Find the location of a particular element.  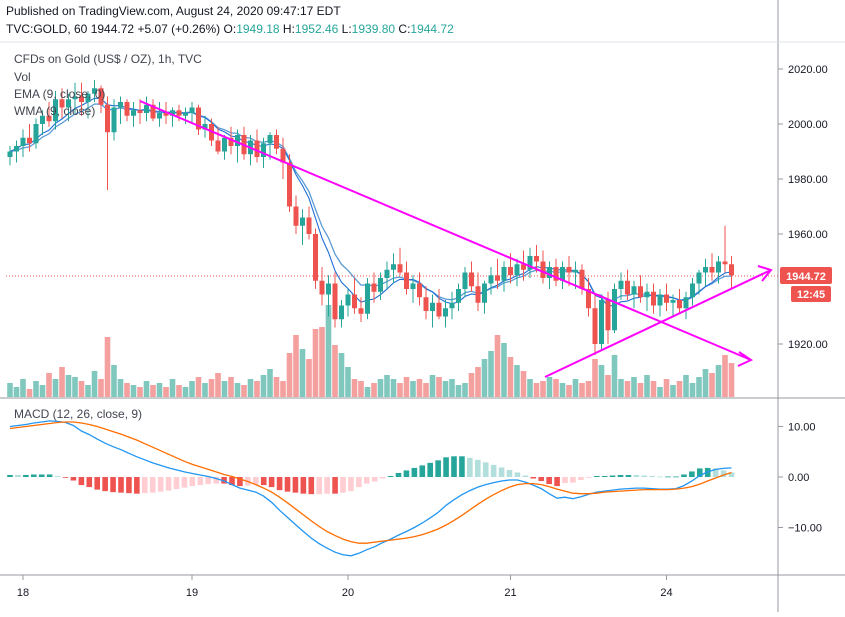

low-label: L: is located at coordinates (346, 29).